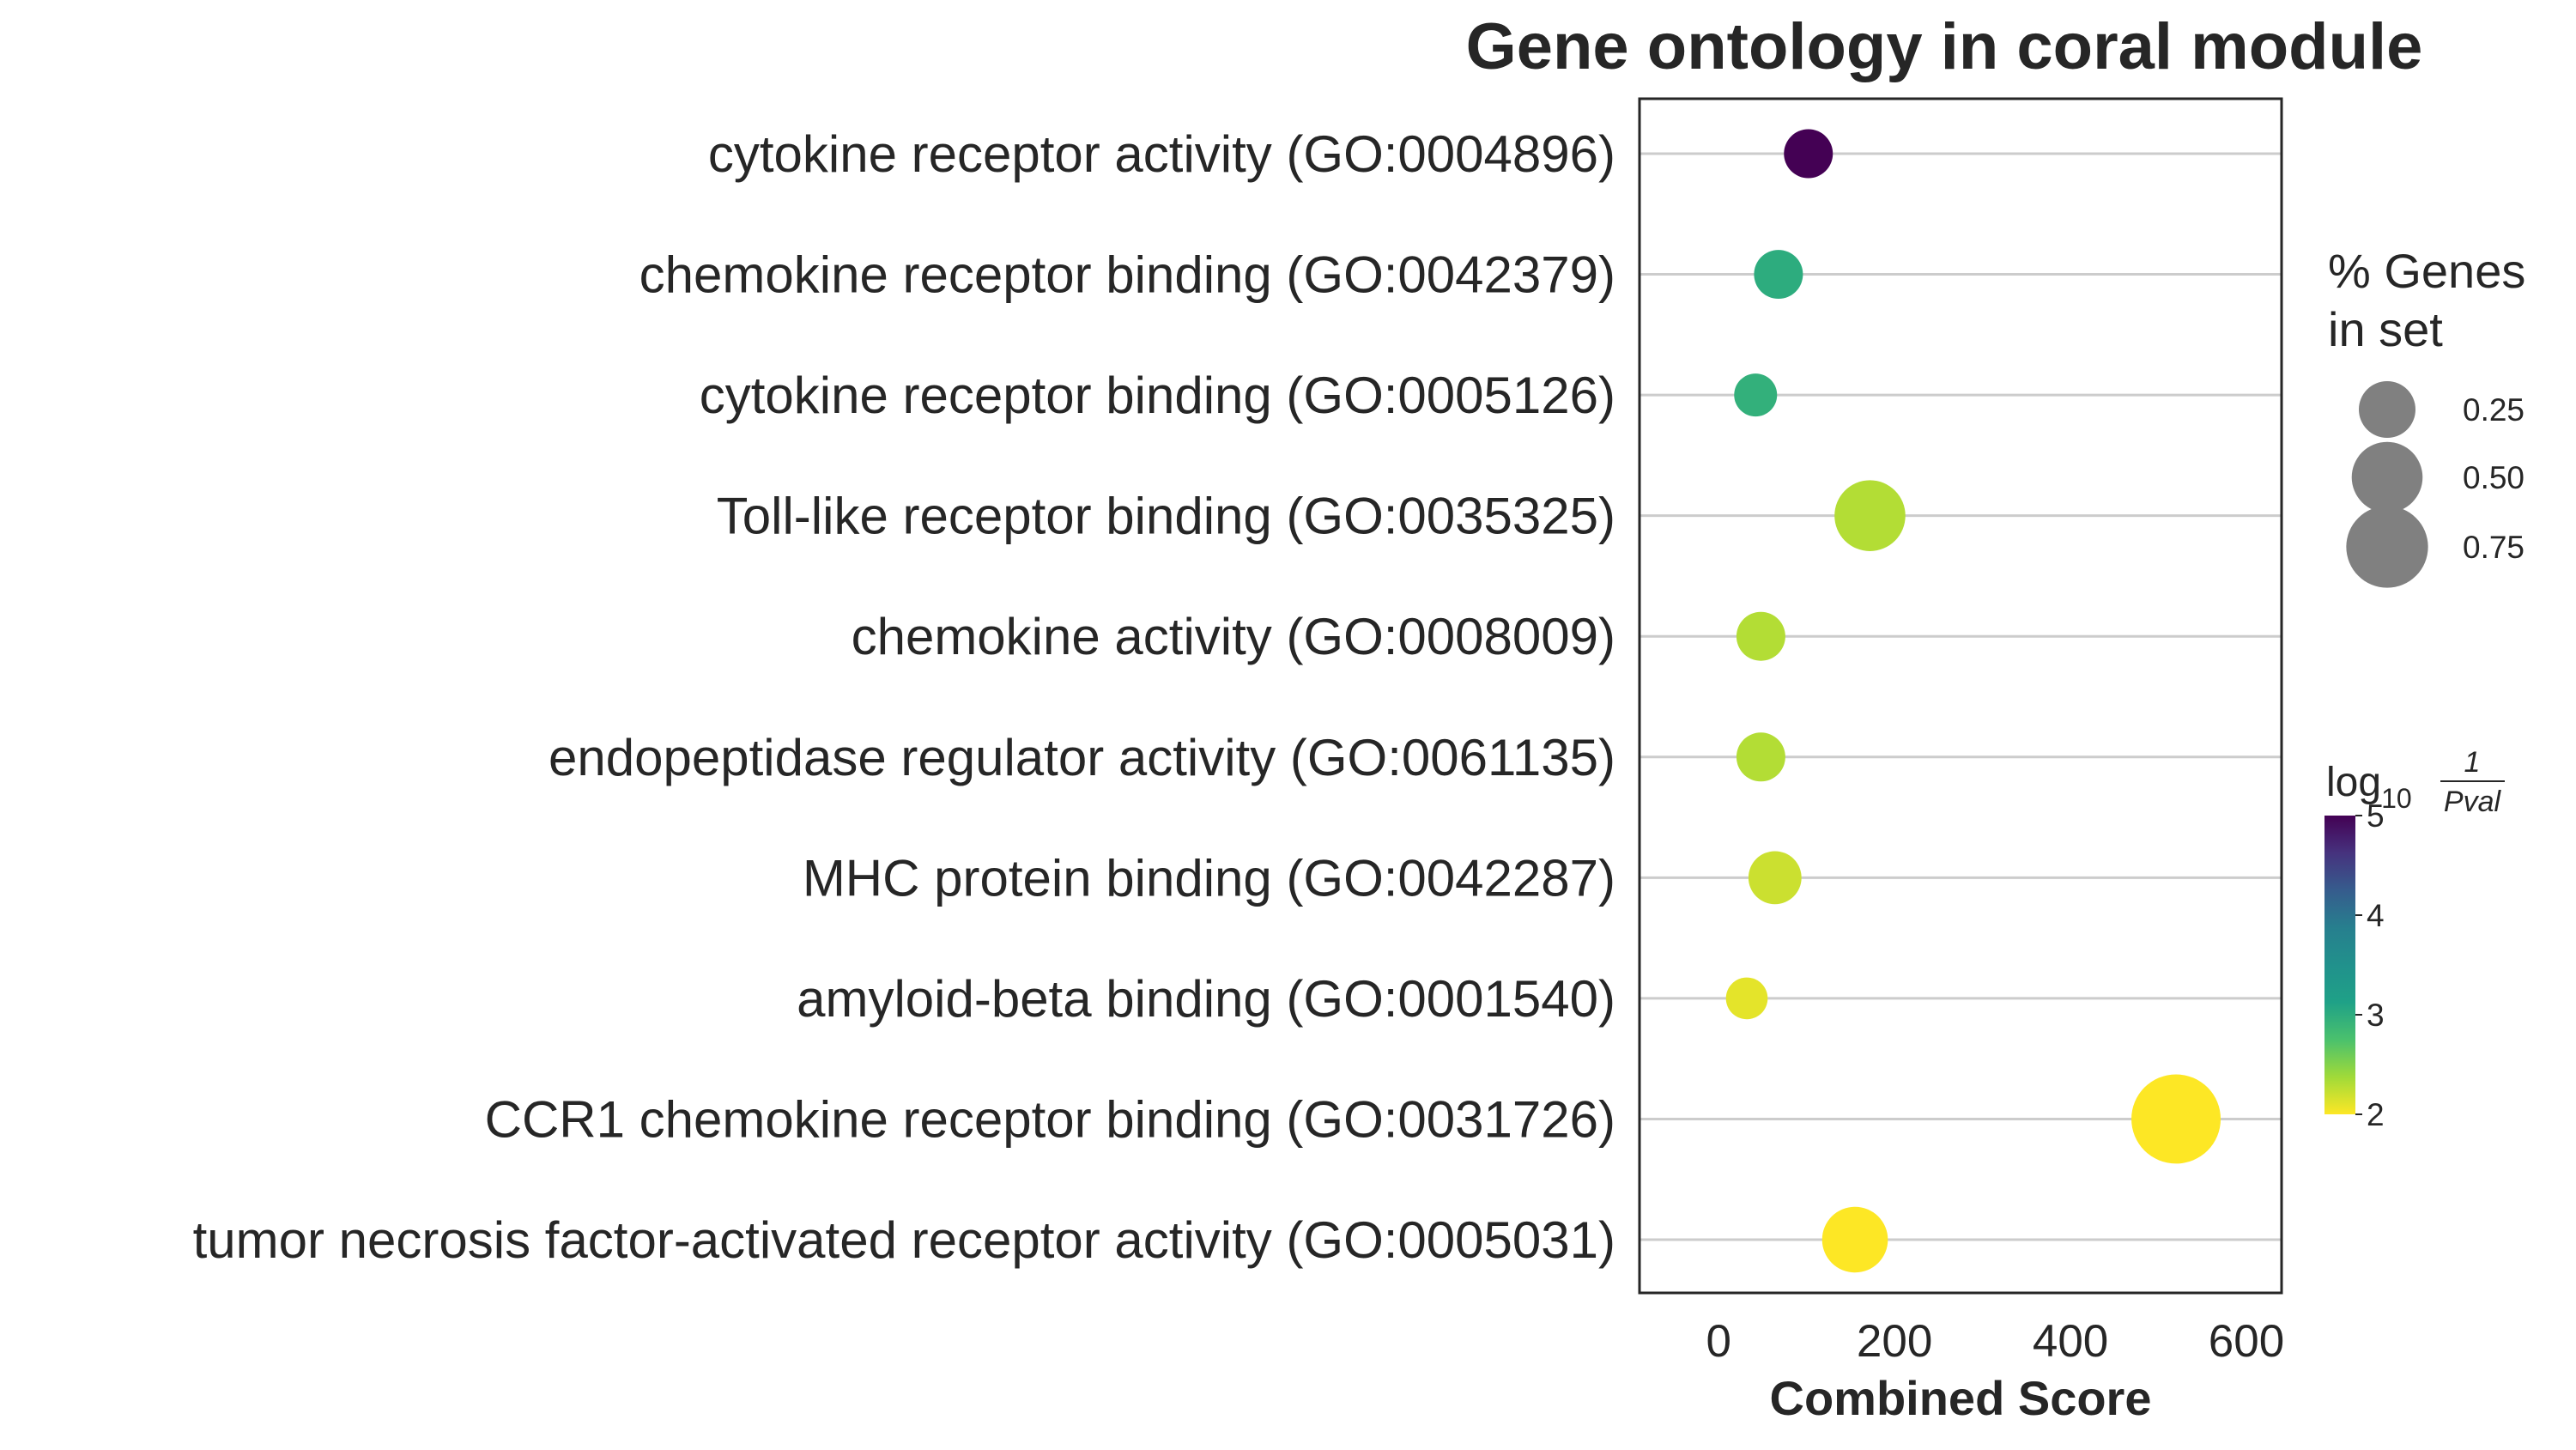 This screenshot has width=2576, height=1450. What do you see at coordinates (2376, 1115) in the screenshot?
I see `colorbar-tick-label: 2` at bounding box center [2376, 1115].